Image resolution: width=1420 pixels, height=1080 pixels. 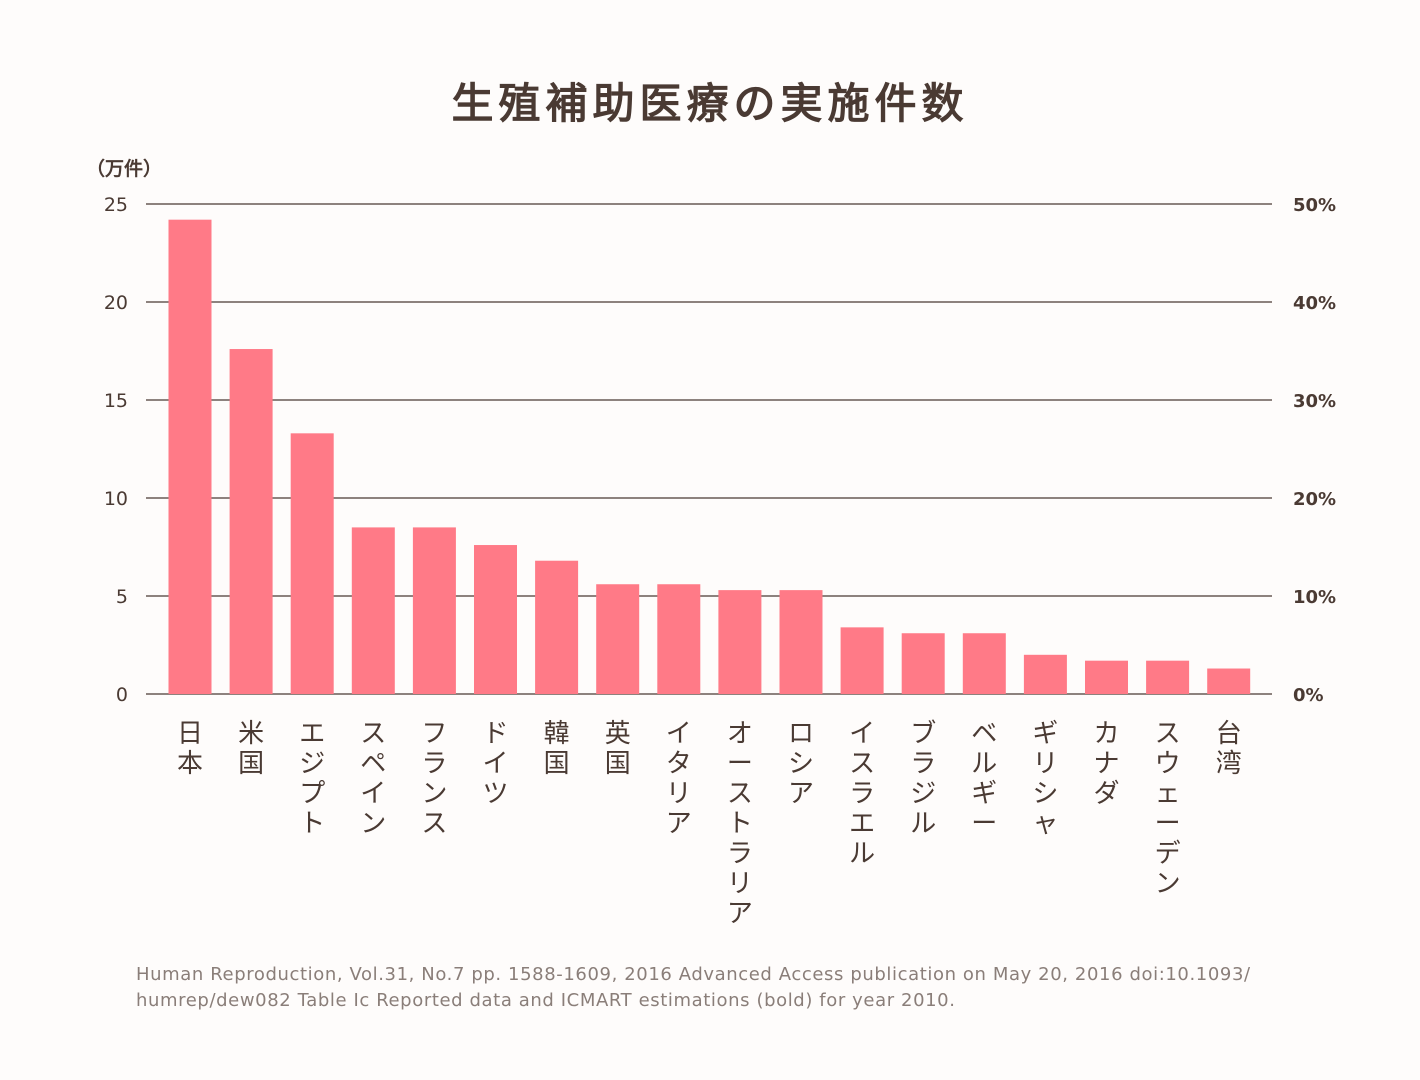 I want to click on y2-tick-label: 20%, so click(x=1314, y=499).